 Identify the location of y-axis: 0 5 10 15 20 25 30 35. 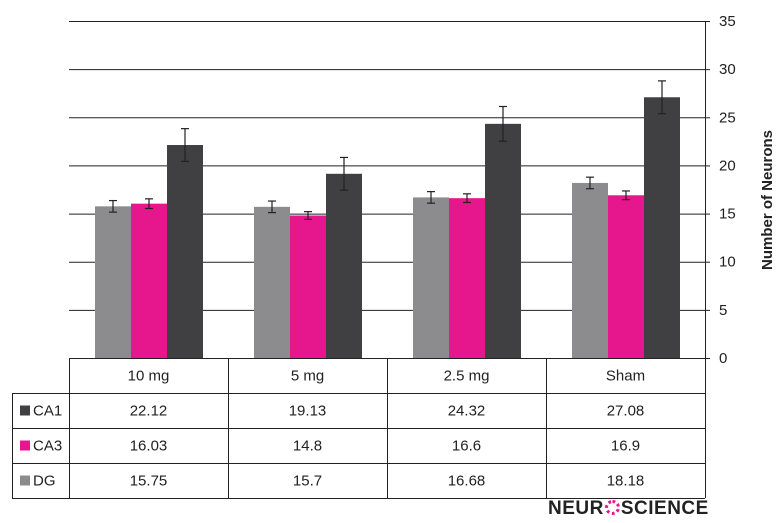
(720, 190).